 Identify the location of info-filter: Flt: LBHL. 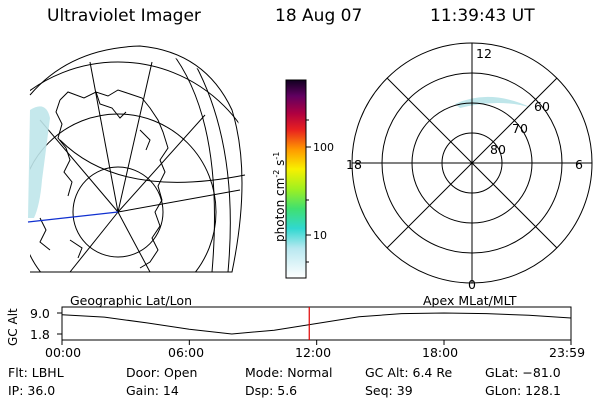
(36, 372).